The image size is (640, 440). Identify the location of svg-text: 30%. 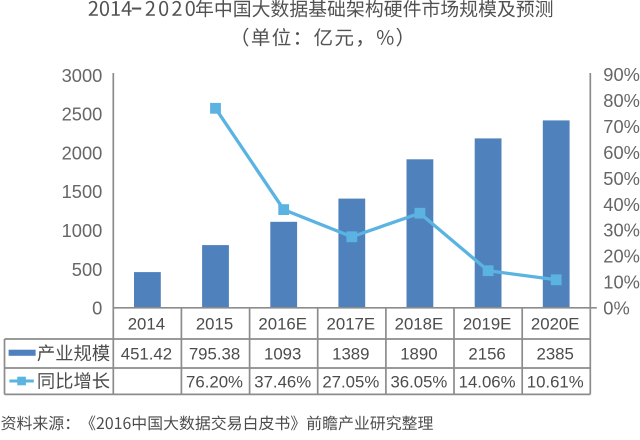
(621, 230).